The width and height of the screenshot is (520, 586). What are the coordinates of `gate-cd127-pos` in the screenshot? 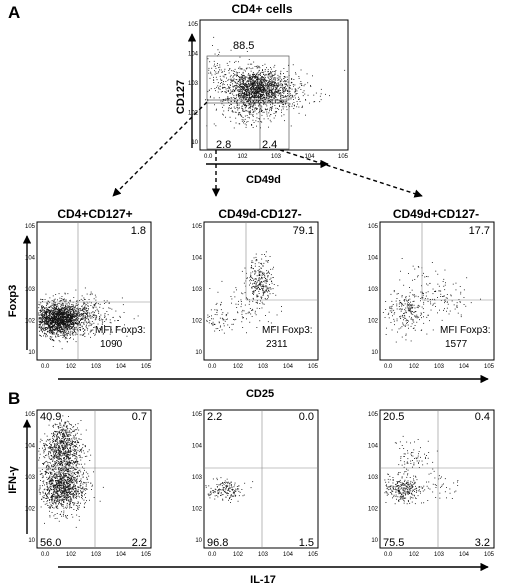 It's located at (248, 78).